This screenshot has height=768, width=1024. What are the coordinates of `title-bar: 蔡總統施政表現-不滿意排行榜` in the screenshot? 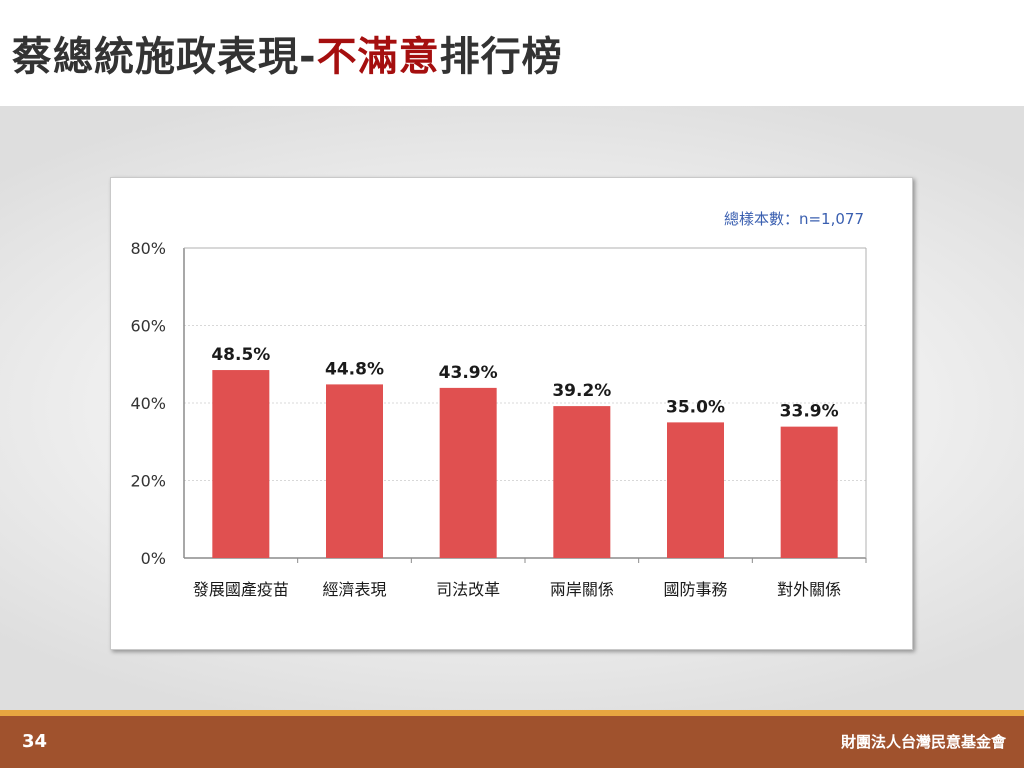 It's located at (512, 53).